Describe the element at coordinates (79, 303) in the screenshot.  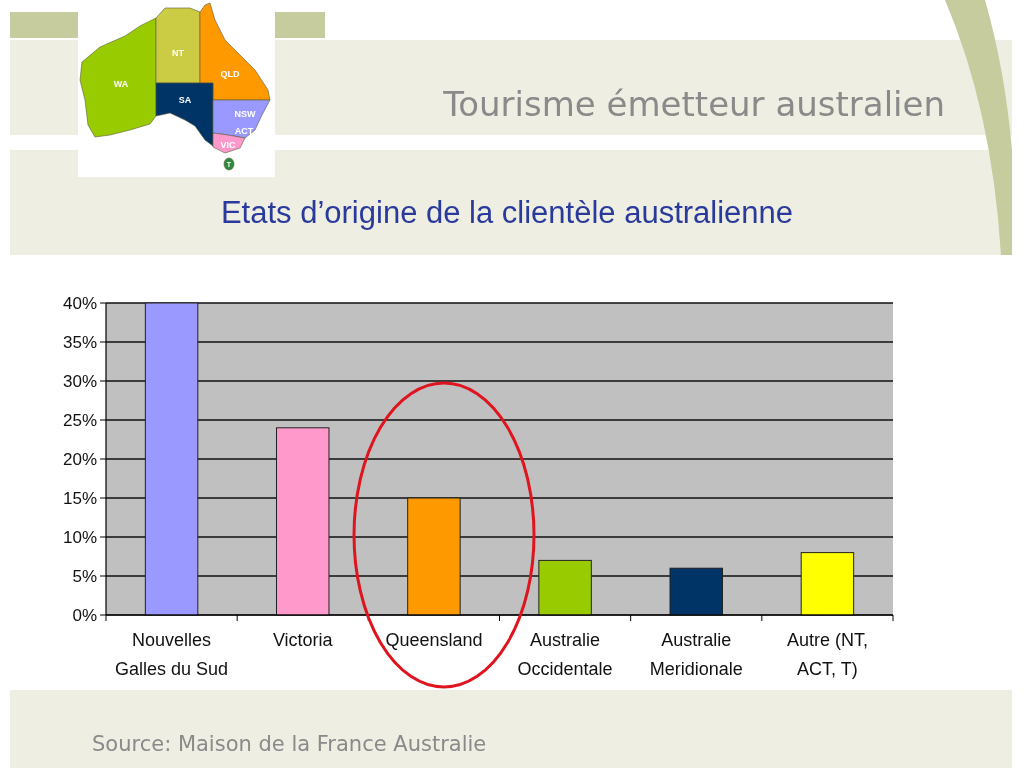
I see `y-tick-label: 40%` at that location.